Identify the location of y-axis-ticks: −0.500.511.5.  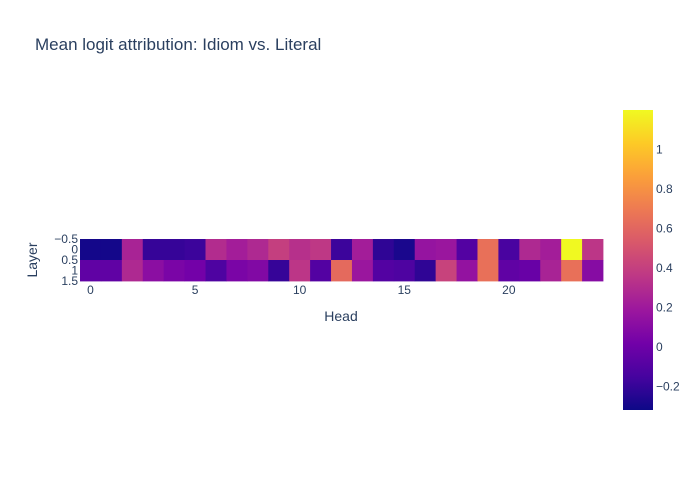
(66, 260).